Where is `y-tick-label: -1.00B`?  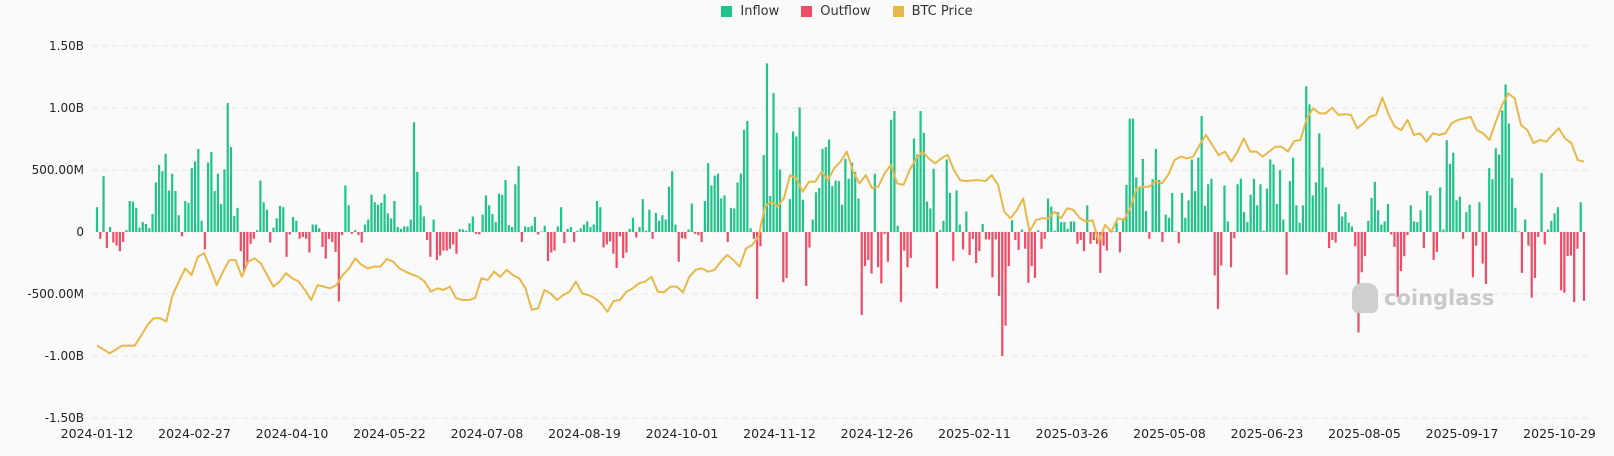
y-tick-label: -1.00B is located at coordinates (64, 356).